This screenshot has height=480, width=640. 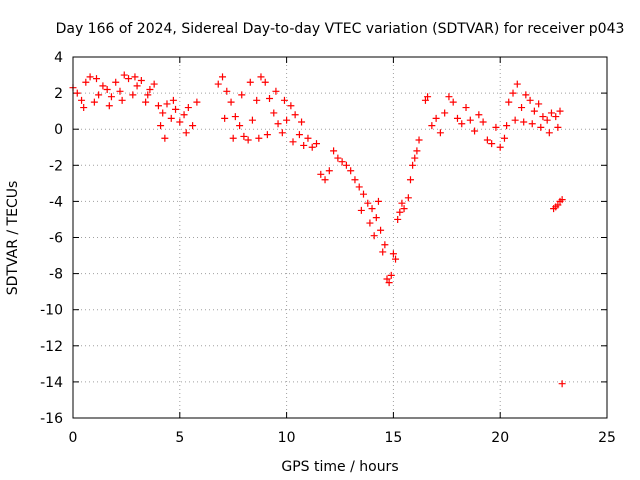 What do you see at coordinates (73, 438) in the screenshot?
I see `x-tick-label: 0` at bounding box center [73, 438].